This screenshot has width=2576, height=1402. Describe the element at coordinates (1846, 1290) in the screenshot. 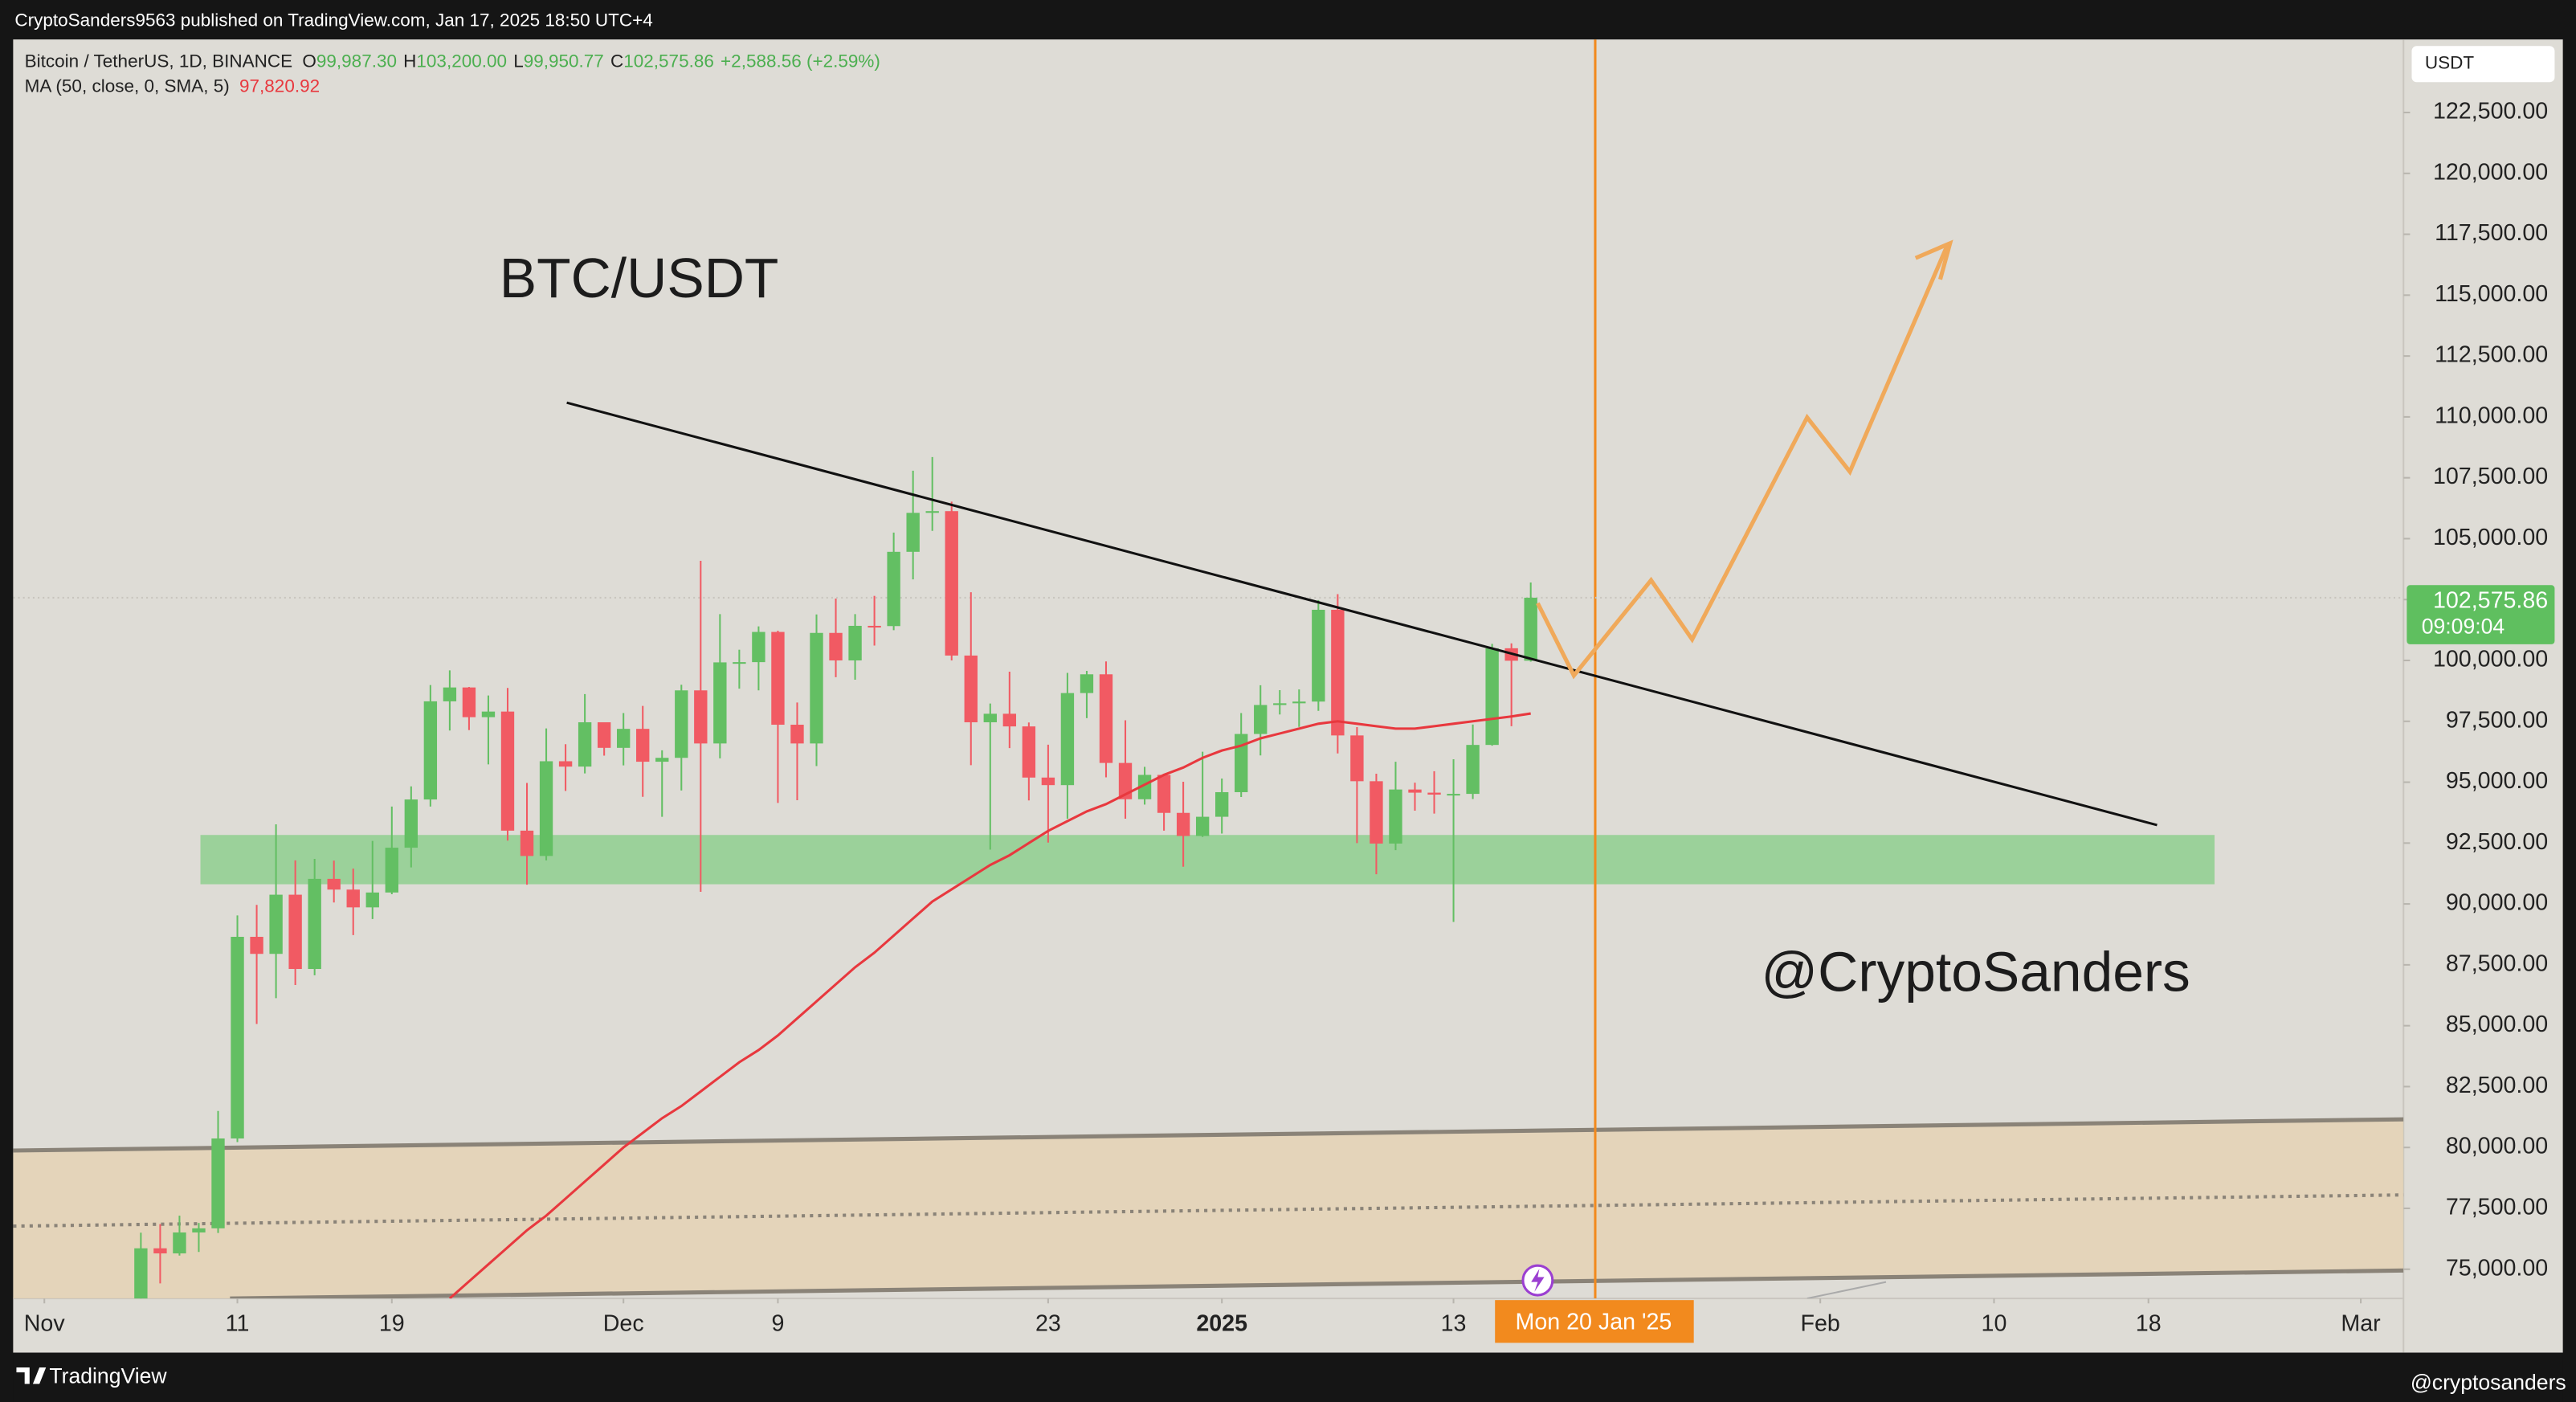

I see `drawing-stub` at that location.